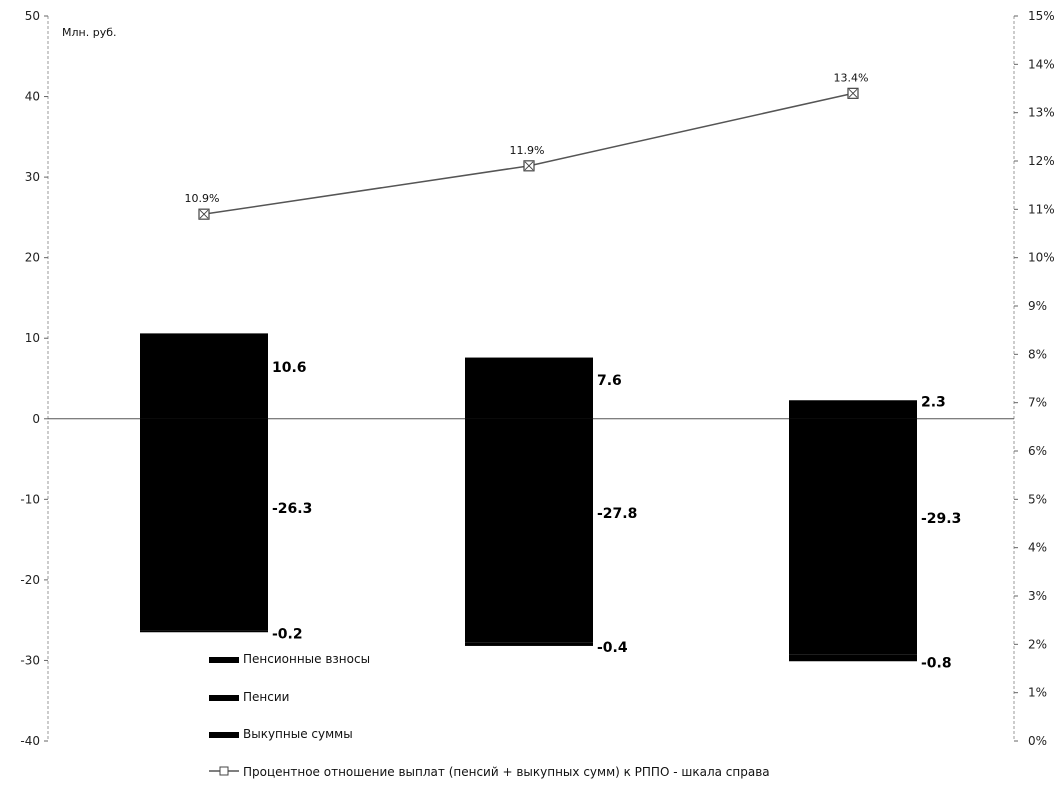 The width and height of the screenshot is (1064, 787). What do you see at coordinates (1037, 306) in the screenshot?
I see `right-axis-tick-label: 9%` at bounding box center [1037, 306].